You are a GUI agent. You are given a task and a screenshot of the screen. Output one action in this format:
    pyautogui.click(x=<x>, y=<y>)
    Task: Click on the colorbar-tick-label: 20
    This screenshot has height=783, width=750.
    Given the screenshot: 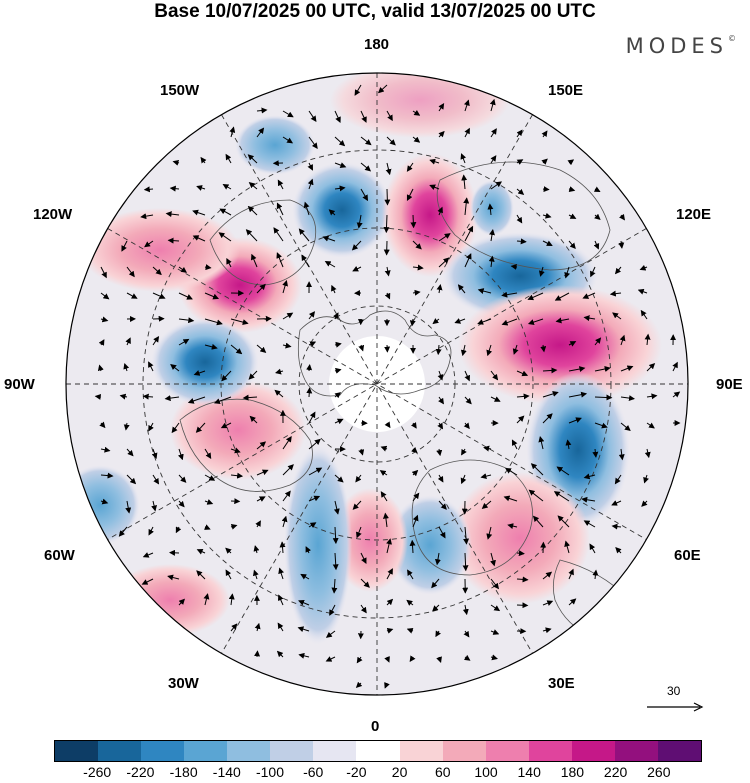 What is the action you would take?
    pyautogui.click(x=399, y=772)
    